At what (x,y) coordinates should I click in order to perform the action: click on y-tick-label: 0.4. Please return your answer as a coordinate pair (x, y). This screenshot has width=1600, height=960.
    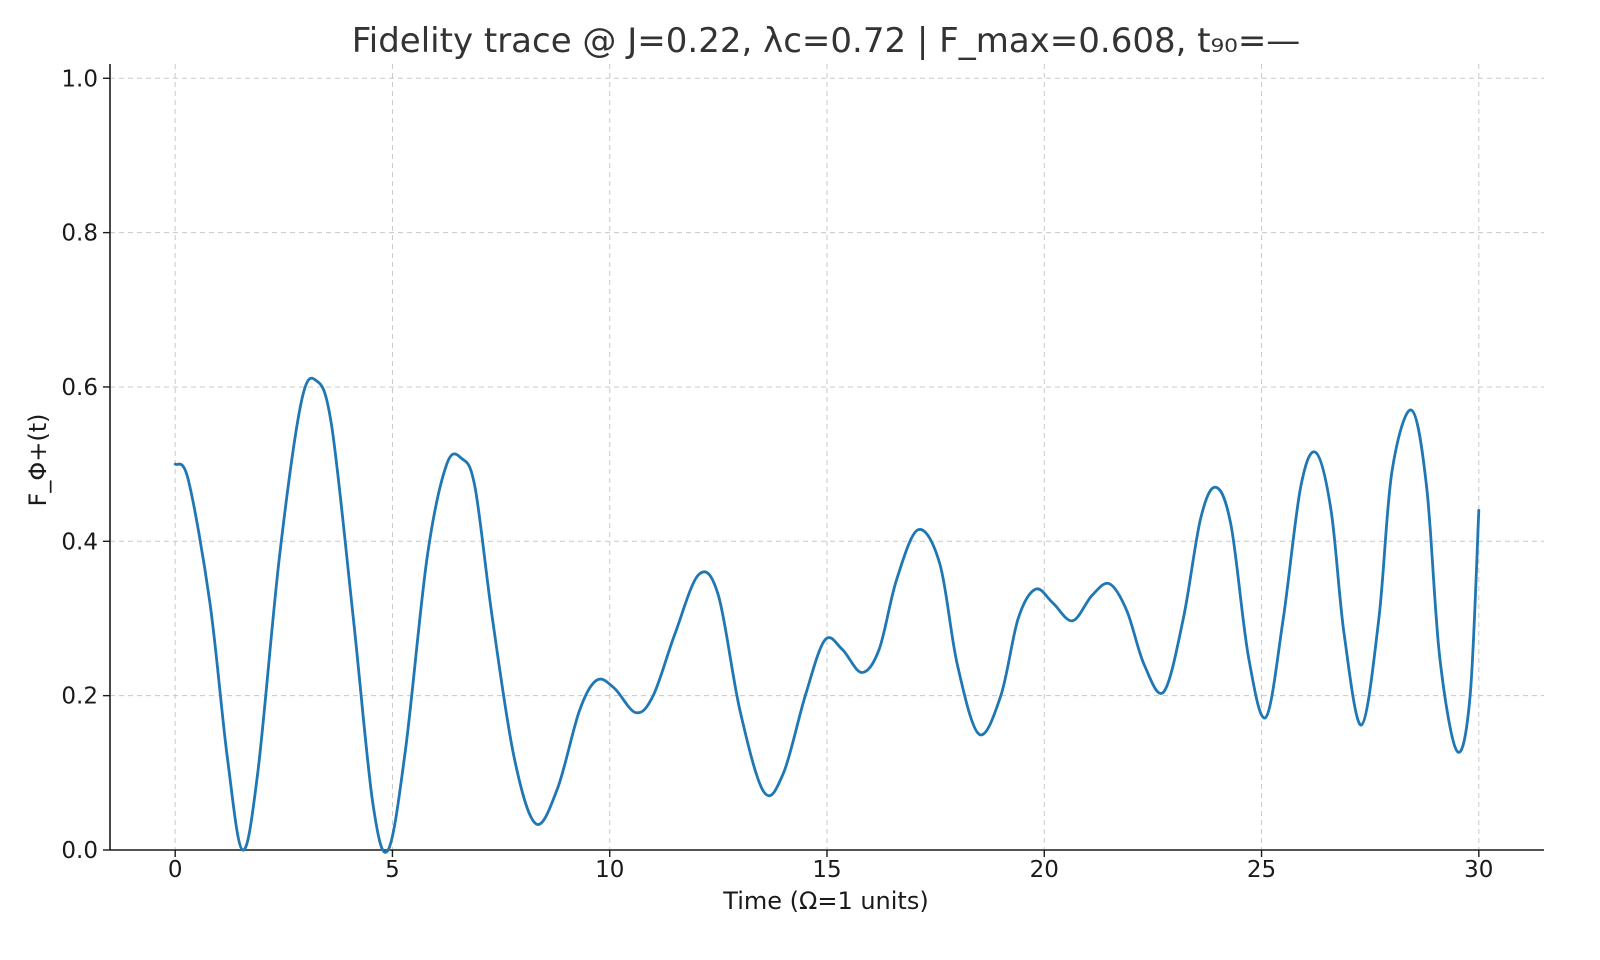
    Looking at the image, I should click on (79, 542).